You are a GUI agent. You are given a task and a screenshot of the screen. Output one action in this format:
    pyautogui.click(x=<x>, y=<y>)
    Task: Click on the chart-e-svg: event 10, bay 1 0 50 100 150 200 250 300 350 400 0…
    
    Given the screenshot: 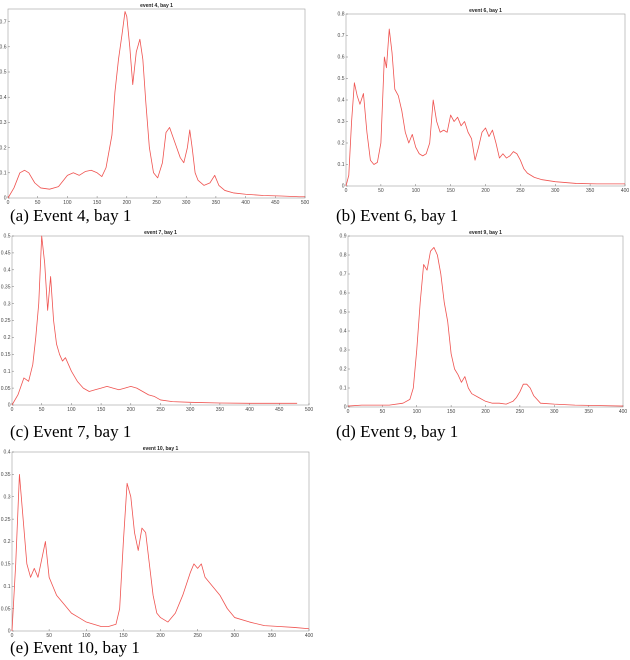 What is the action you would take?
    pyautogui.click(x=157, y=542)
    